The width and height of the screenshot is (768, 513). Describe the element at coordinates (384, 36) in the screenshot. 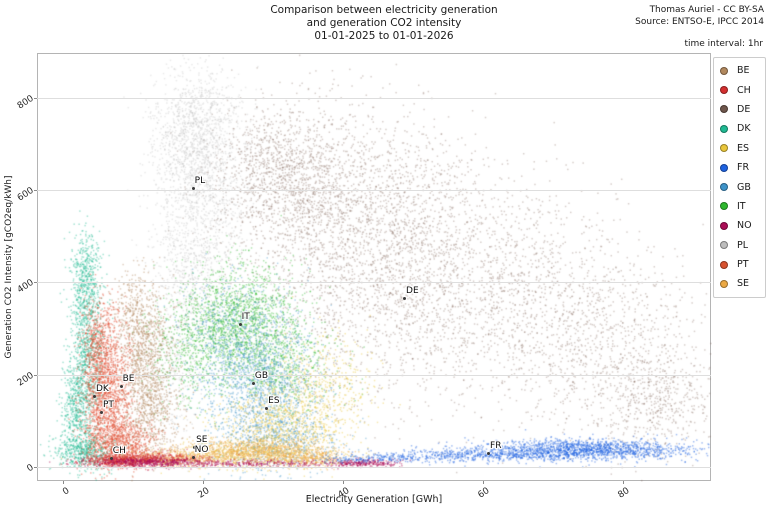

I see `chart-title-line3: 01-01-2025 to 01-01-2026` at that location.